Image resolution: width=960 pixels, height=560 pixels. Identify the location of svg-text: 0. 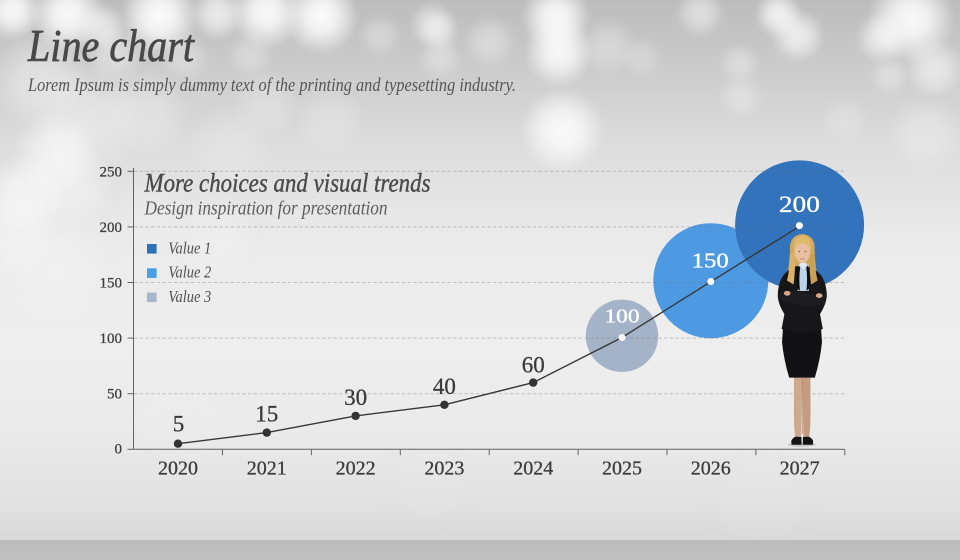
(119, 450).